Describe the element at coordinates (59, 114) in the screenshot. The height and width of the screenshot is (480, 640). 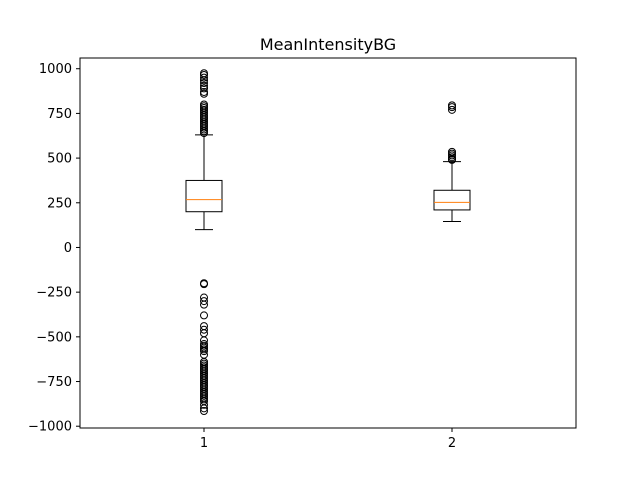
I see `y-tick-label: 750` at that location.